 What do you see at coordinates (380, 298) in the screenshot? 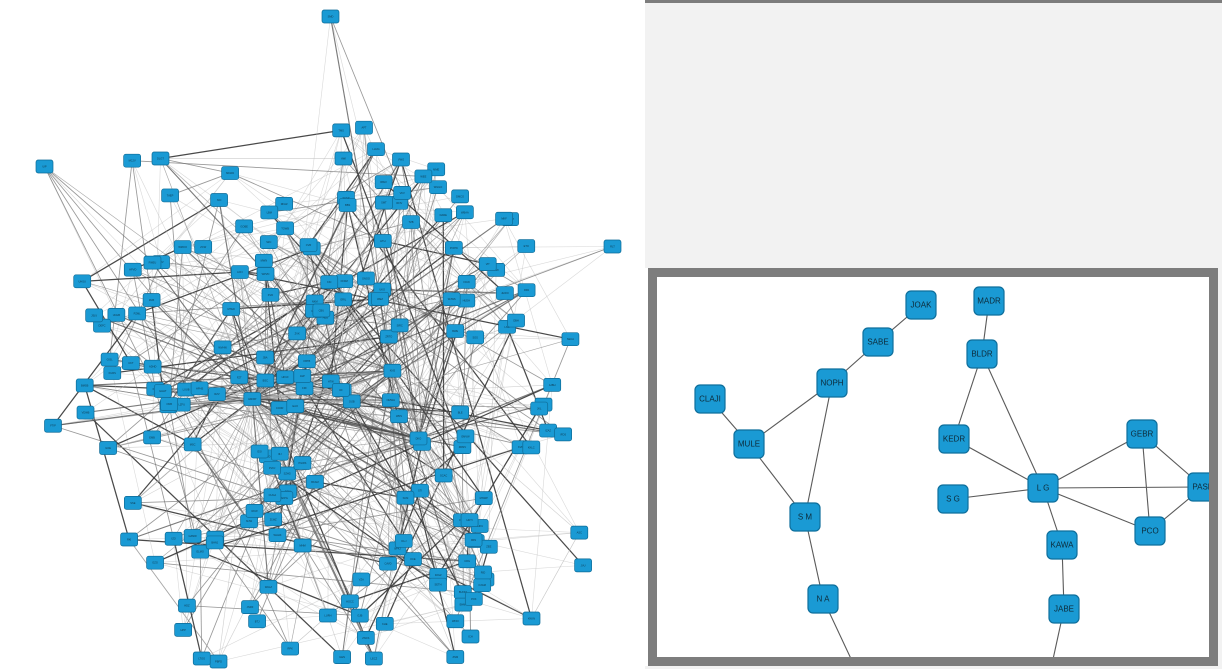
I see `main-network-node: WEZ` at bounding box center [380, 298].